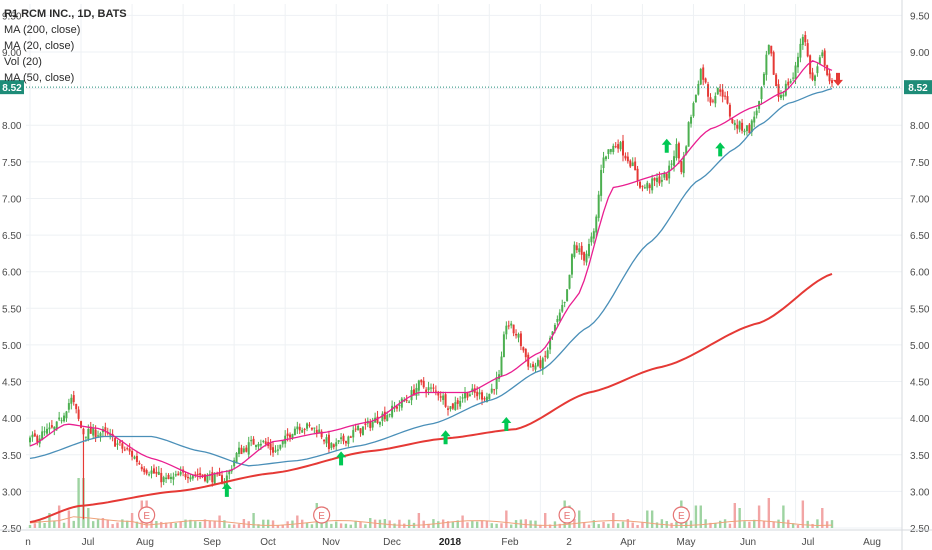  Describe the element at coordinates (918, 87) in the screenshot. I see `price-tag-right` at that location.